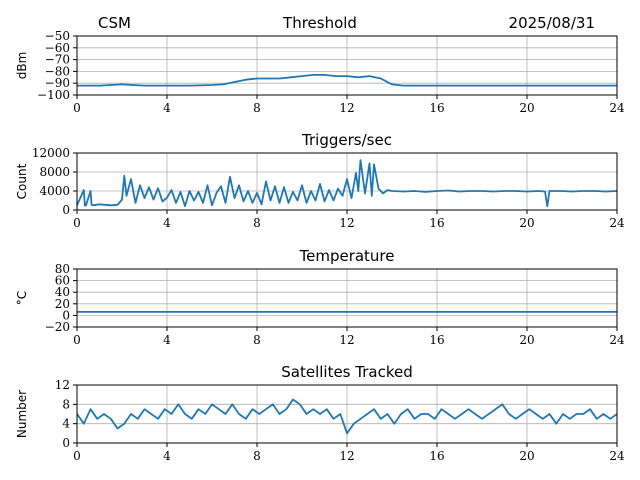 The image size is (640, 480). What do you see at coordinates (346, 372) in the screenshot?
I see `chart-title: Satellites Tracked` at bounding box center [346, 372].